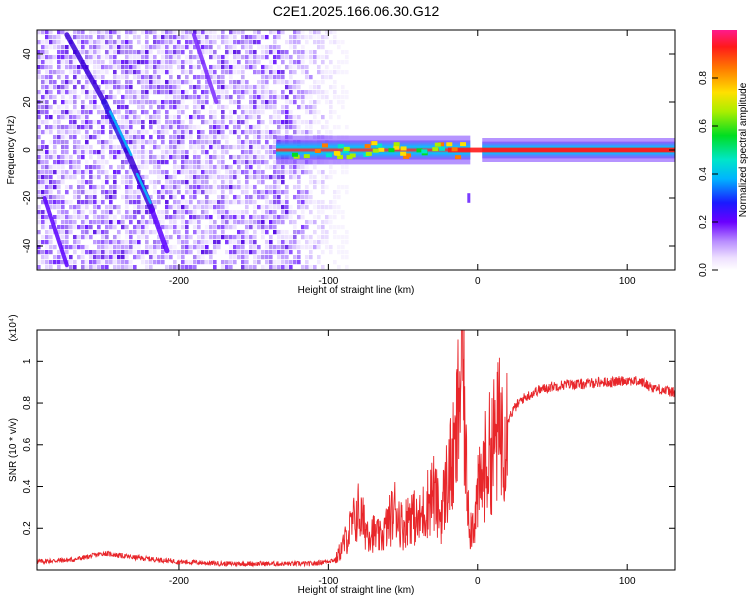  What do you see at coordinates (703, 270) in the screenshot?
I see `colorbar-tick-label-0: 0.0` at bounding box center [703, 270].